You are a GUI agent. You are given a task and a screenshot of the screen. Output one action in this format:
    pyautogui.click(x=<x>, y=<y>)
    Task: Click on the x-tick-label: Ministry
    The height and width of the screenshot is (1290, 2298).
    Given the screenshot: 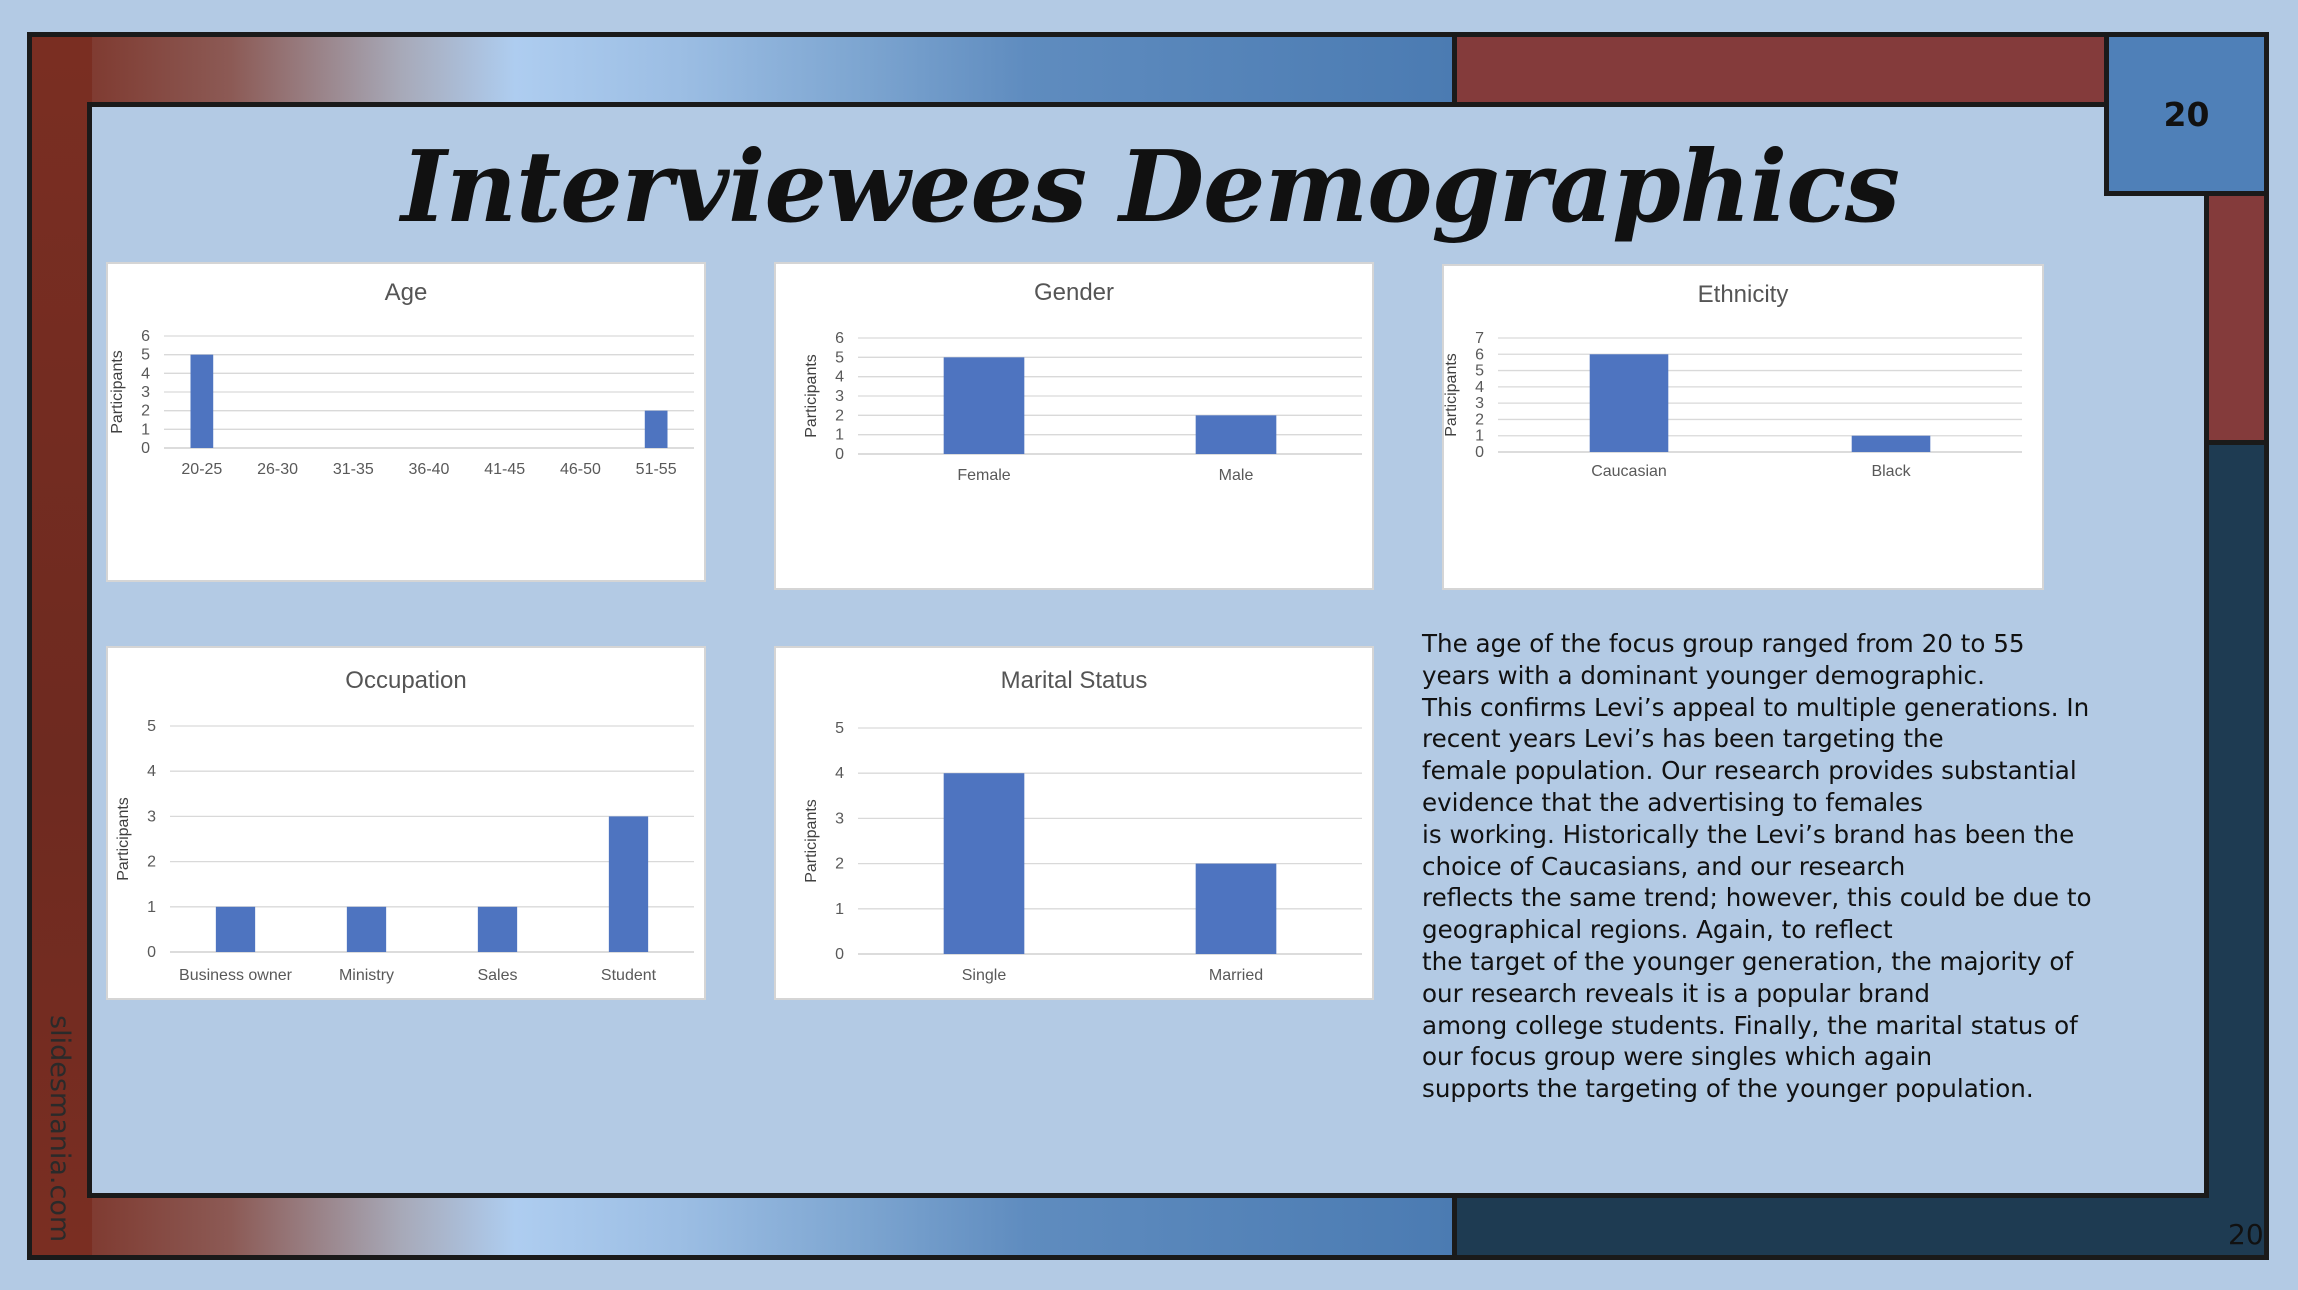 What is the action you would take?
    pyautogui.click(x=366, y=975)
    